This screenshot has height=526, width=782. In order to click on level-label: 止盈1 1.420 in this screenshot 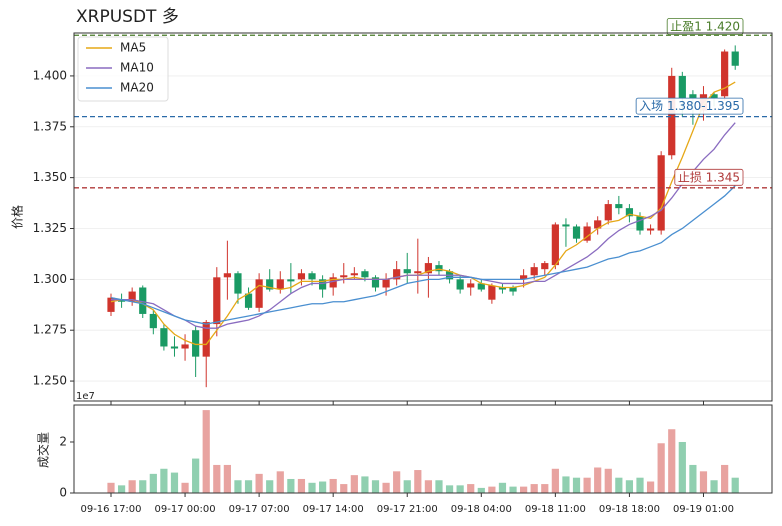, I will do `click(705, 26)`.